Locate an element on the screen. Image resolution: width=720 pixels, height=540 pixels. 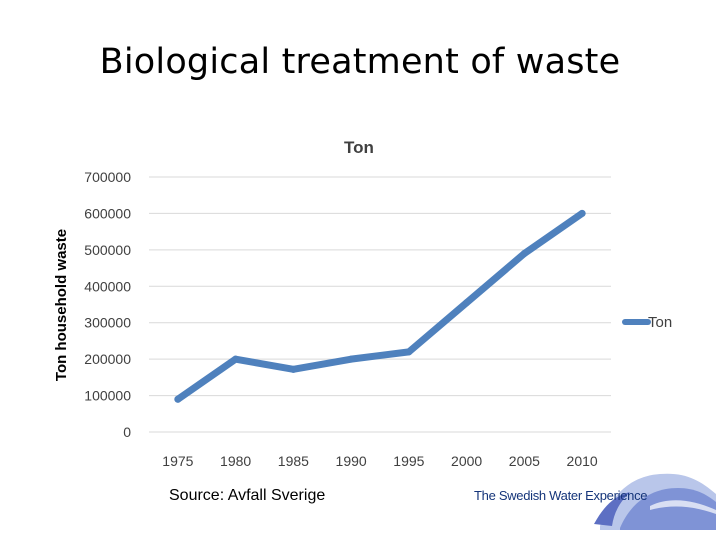
slide-title: Biological treatment of waste is located at coordinates (360, 62).